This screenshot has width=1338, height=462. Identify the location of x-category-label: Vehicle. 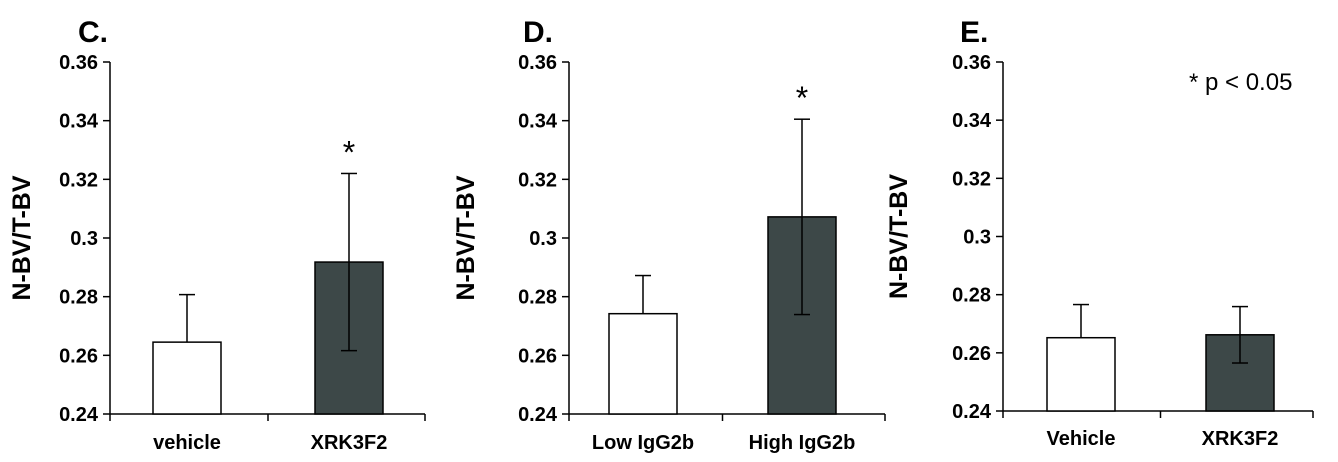
(1081, 439).